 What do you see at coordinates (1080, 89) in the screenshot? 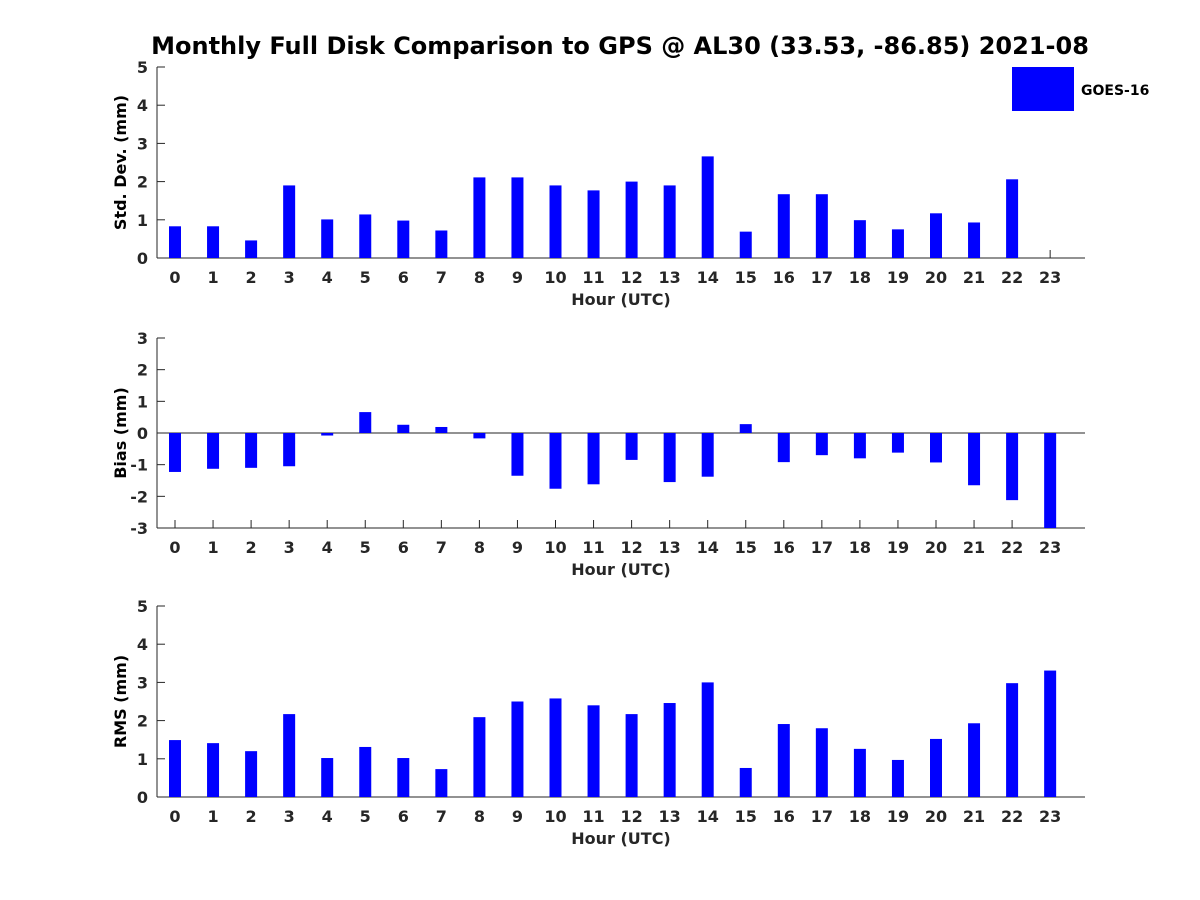
I see `legend: GOES-16` at bounding box center [1080, 89].